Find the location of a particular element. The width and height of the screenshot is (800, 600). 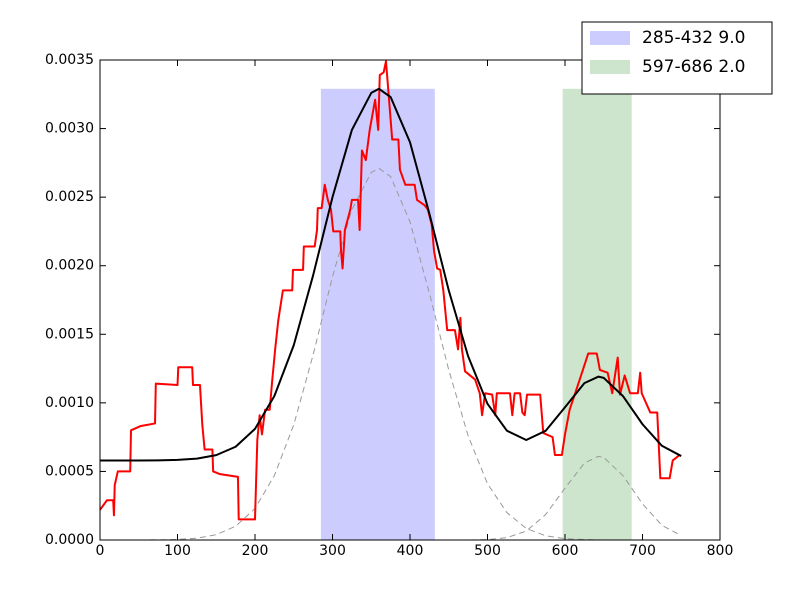

x-tick-label: 700 is located at coordinates (642, 551).